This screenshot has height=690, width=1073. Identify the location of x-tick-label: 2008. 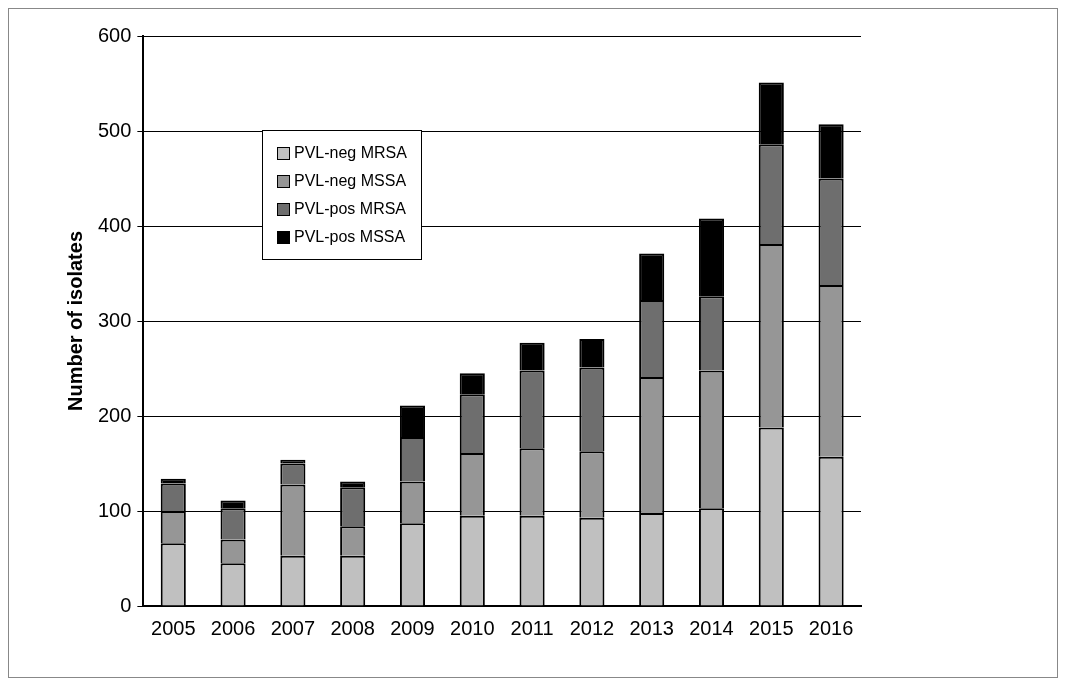
(352, 627).